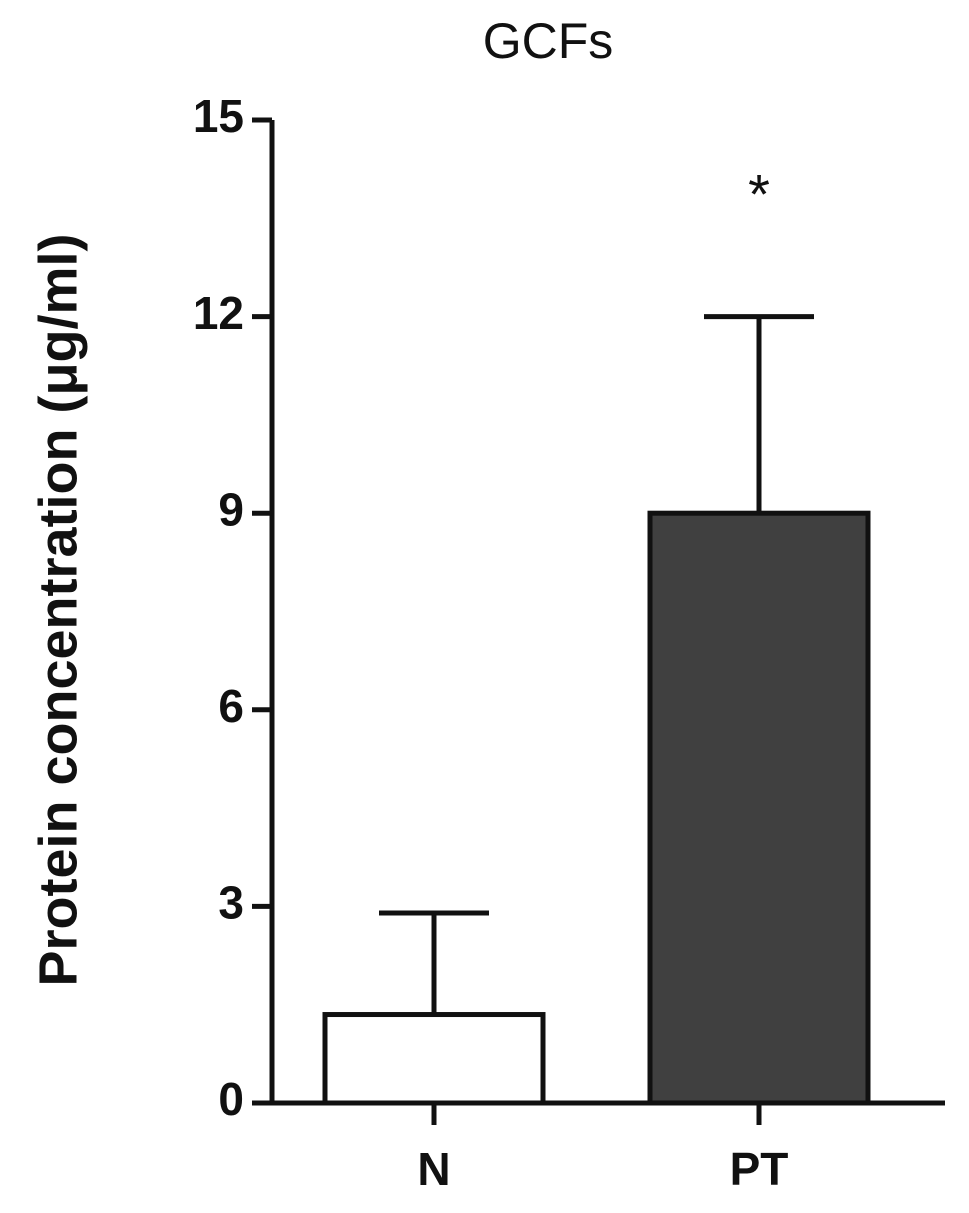 The width and height of the screenshot is (969, 1213). I want to click on significance-annotation: *, so click(759, 193).